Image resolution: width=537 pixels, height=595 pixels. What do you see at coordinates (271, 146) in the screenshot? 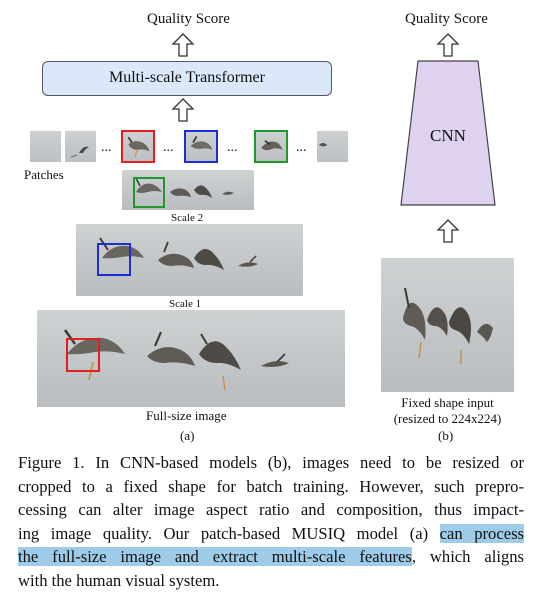
I see `patch-tile-green` at bounding box center [271, 146].